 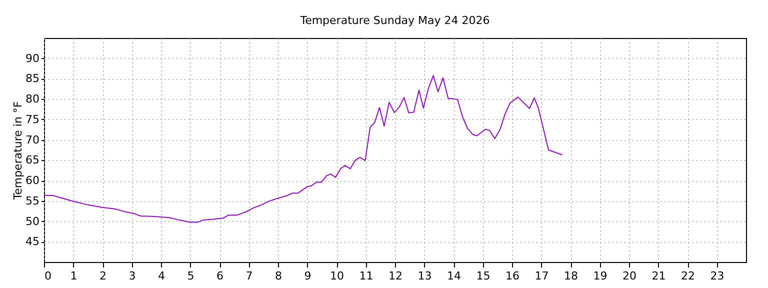 I want to click on y-tick-label: 60, so click(x=33, y=181).